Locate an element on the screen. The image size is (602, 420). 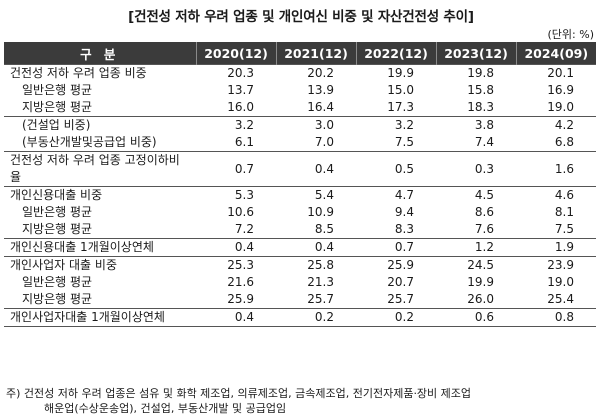
table-row: 개인사업자대출 1개월이상연체 0.4 0.2 0.2 0.6 0.8 is located at coordinates (300, 317).